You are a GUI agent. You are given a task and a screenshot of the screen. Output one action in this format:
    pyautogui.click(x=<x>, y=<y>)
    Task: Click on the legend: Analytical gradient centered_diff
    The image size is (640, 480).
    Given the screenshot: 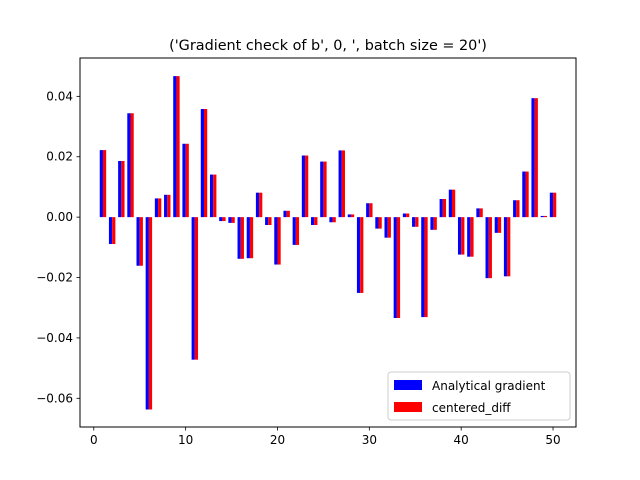 What is the action you would take?
    pyautogui.click(x=479, y=396)
    